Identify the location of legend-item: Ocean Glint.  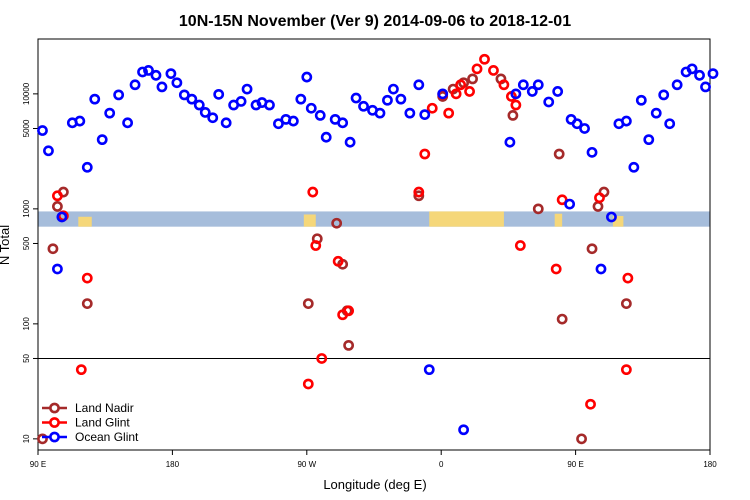
(90, 437).